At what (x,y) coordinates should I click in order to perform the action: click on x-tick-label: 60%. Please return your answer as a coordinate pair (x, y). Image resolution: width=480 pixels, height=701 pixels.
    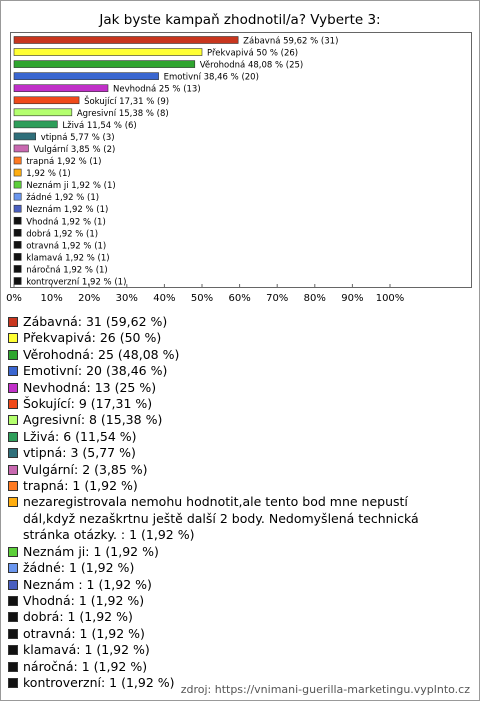
    Looking at the image, I should click on (239, 298).